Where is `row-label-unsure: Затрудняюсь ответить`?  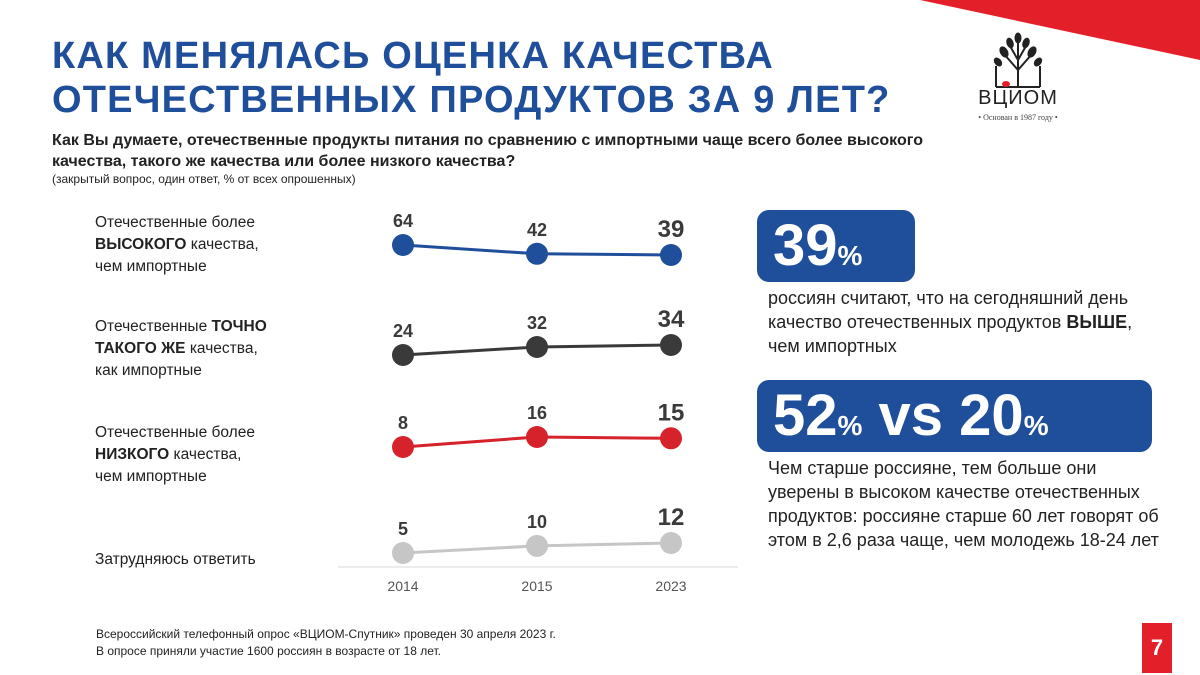
row-label-unsure: Затрудняюсь ответить is located at coordinates (175, 559).